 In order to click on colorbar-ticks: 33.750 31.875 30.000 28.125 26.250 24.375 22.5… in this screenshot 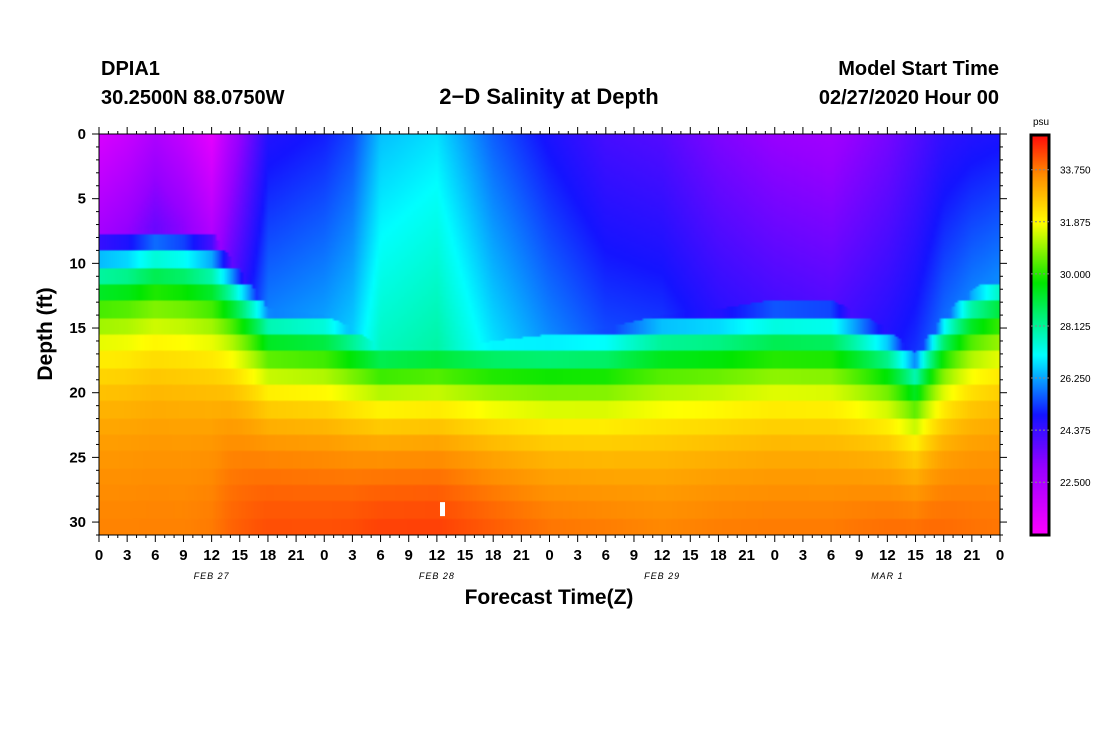, I will do `click(1061, 327)`.